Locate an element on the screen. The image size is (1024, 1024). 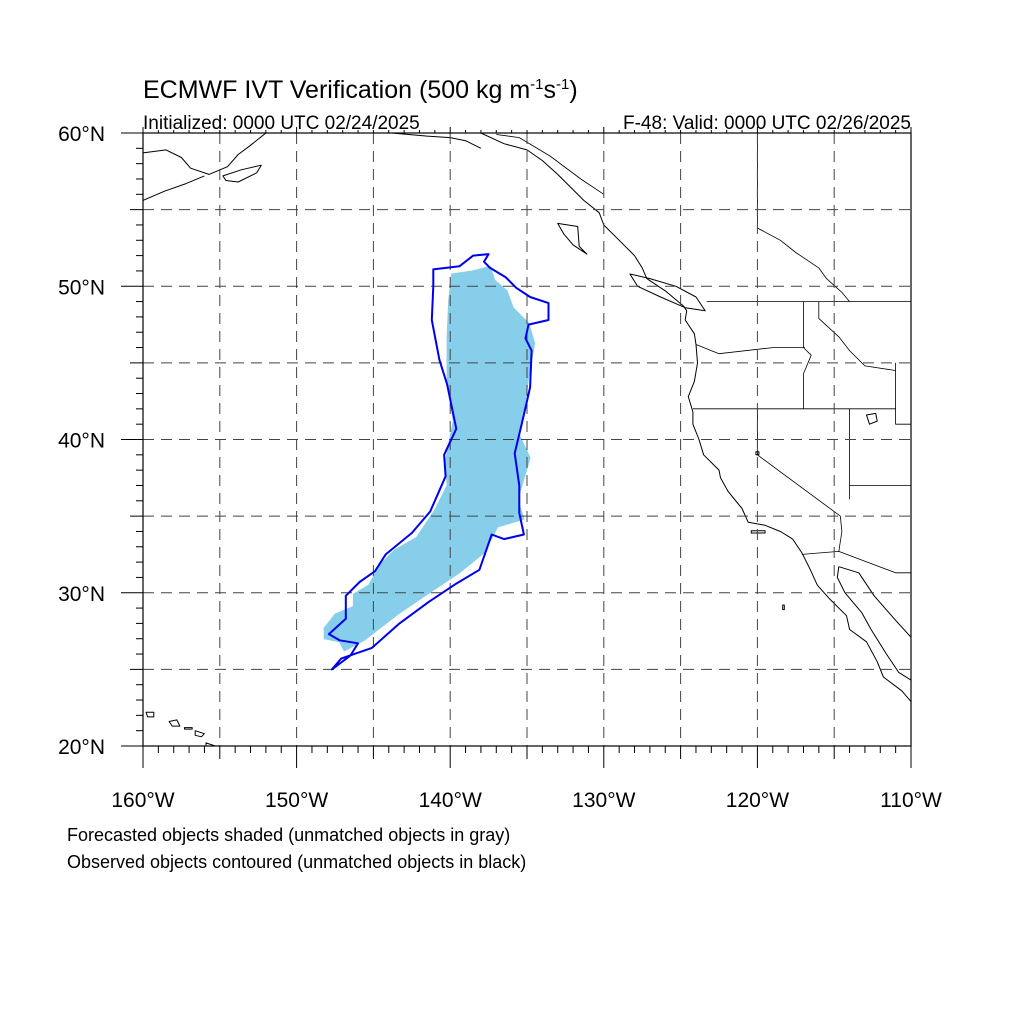
x-tick-label: 160°W is located at coordinates (142, 800).